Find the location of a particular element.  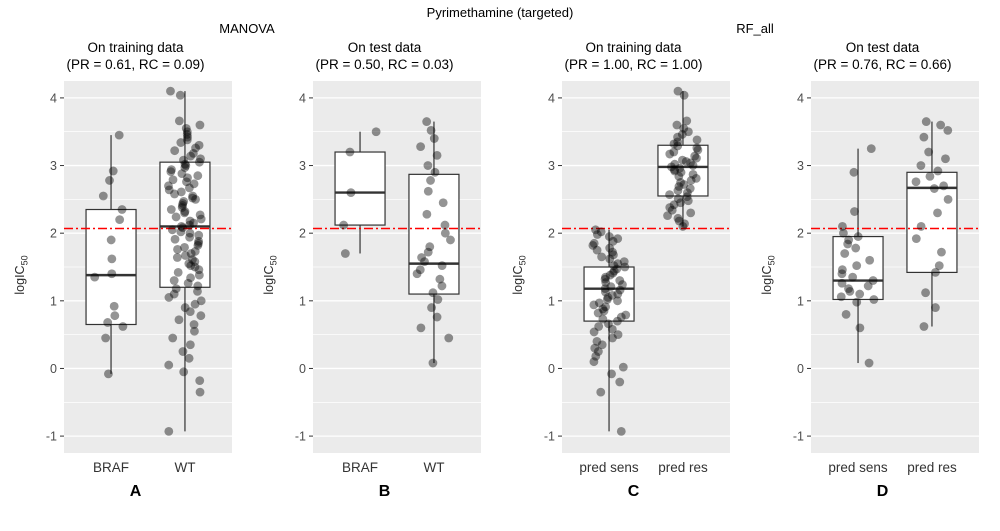

box is located at coordinates (609, 294).